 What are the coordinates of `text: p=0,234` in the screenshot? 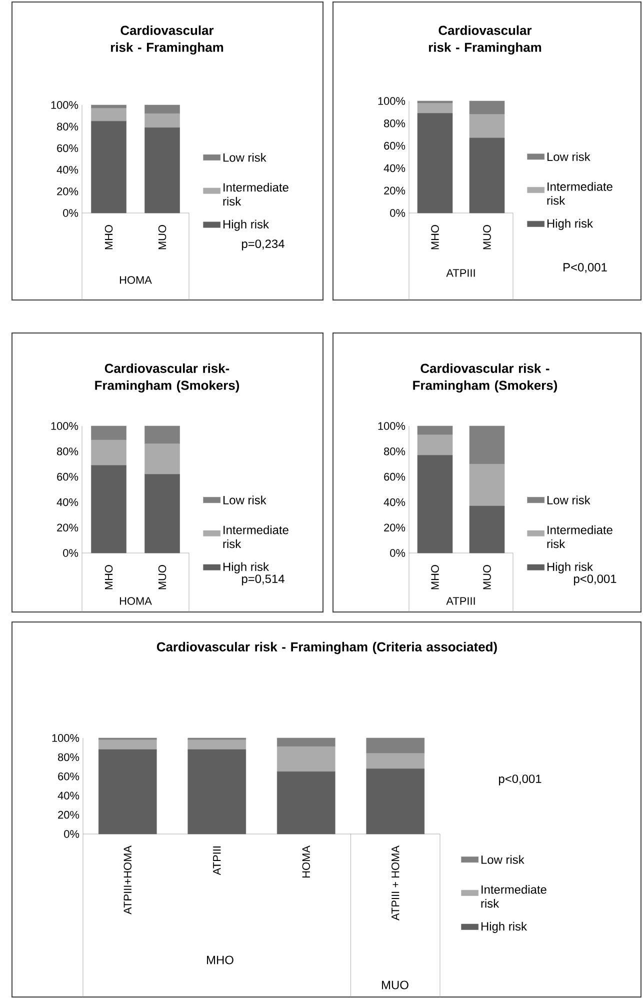 It's located at (263, 245).